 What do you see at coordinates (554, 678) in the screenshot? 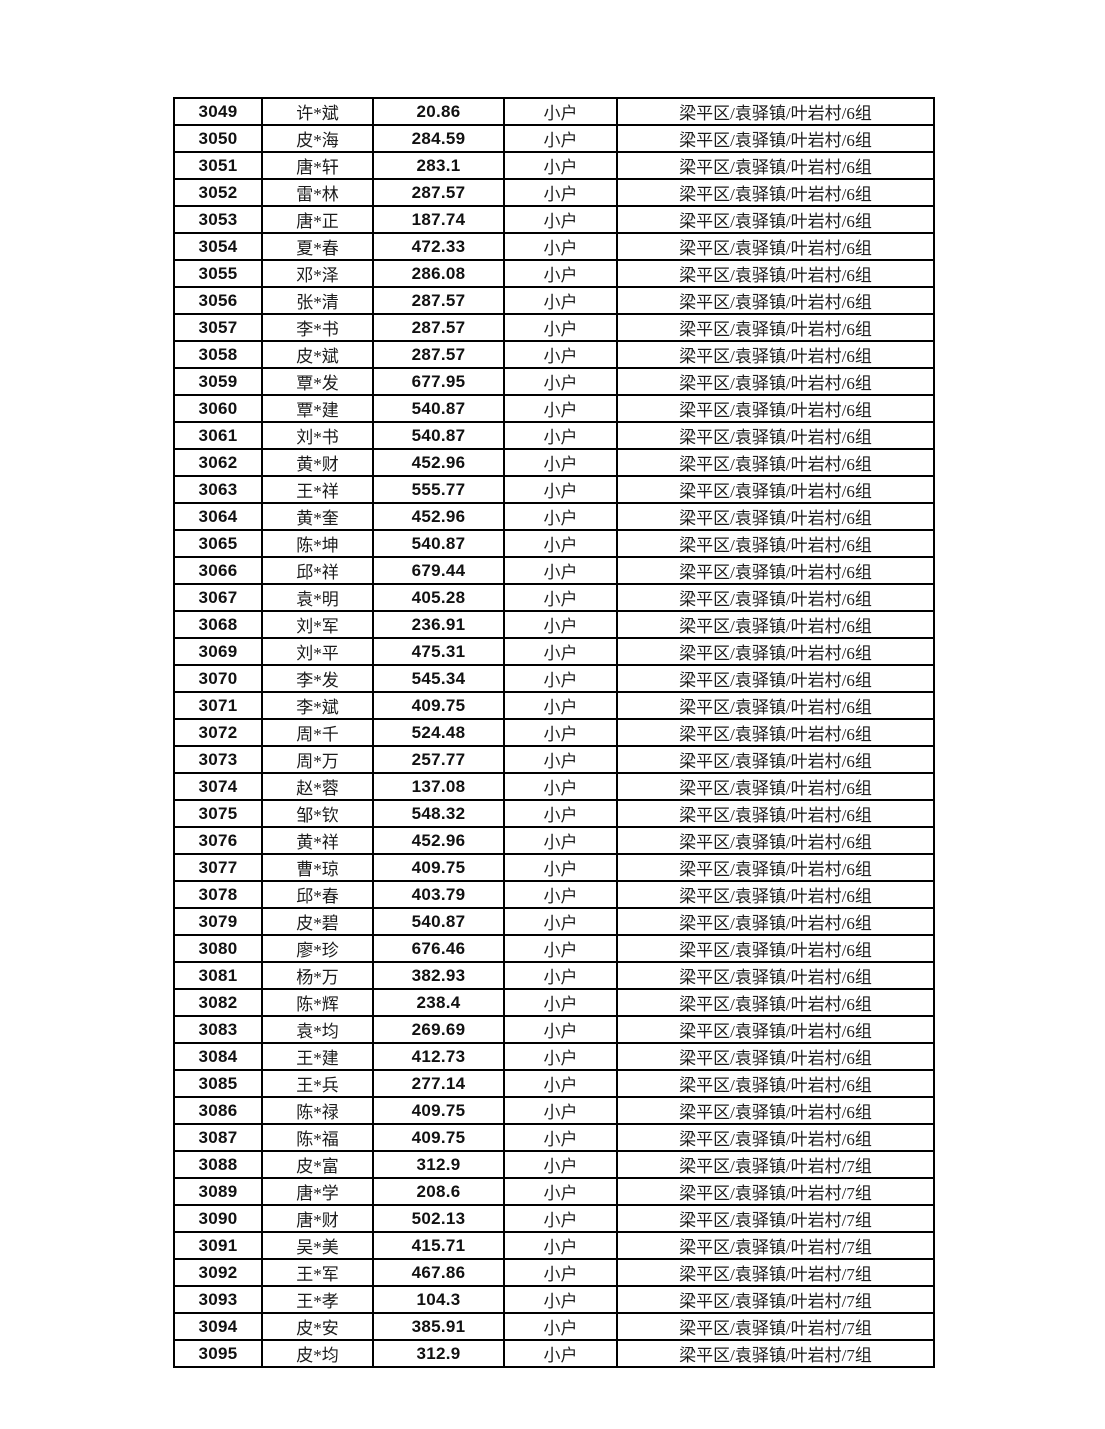
I see `table-row: 3070 李*发 545.34 小户 梁平区/袁驿镇/叶岩村/6组` at bounding box center [554, 678].